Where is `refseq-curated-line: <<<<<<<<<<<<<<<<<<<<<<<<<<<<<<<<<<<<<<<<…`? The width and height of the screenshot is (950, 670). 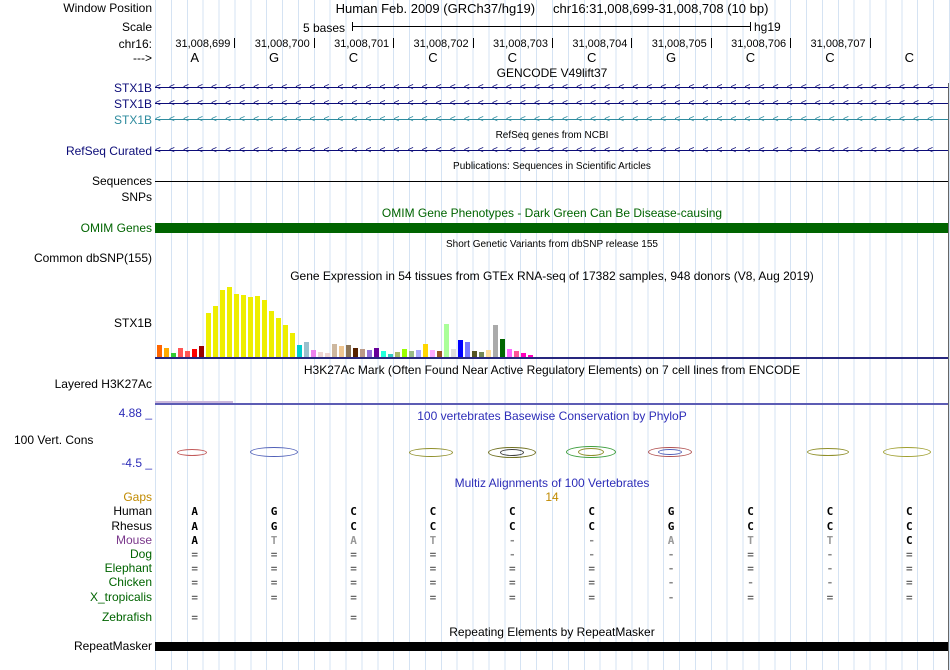
refseq-curated-line: <<<<<<<<<<<<<<<<<<<<<<<<<<<<<<<<<<<<<<<<… is located at coordinates (551, 150).